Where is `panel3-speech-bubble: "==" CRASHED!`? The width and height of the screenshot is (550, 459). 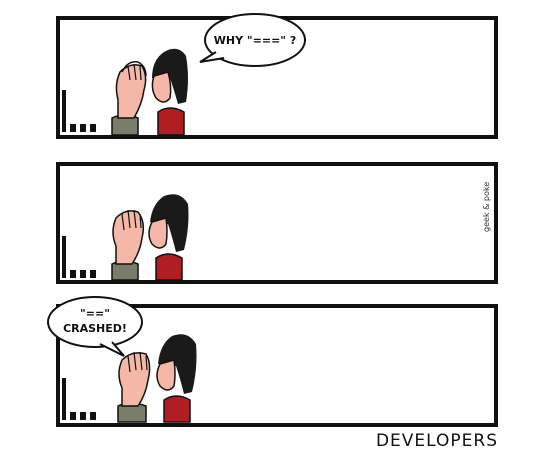 panel3-speech-bubble: "==" CRASHED! is located at coordinates (95, 326).